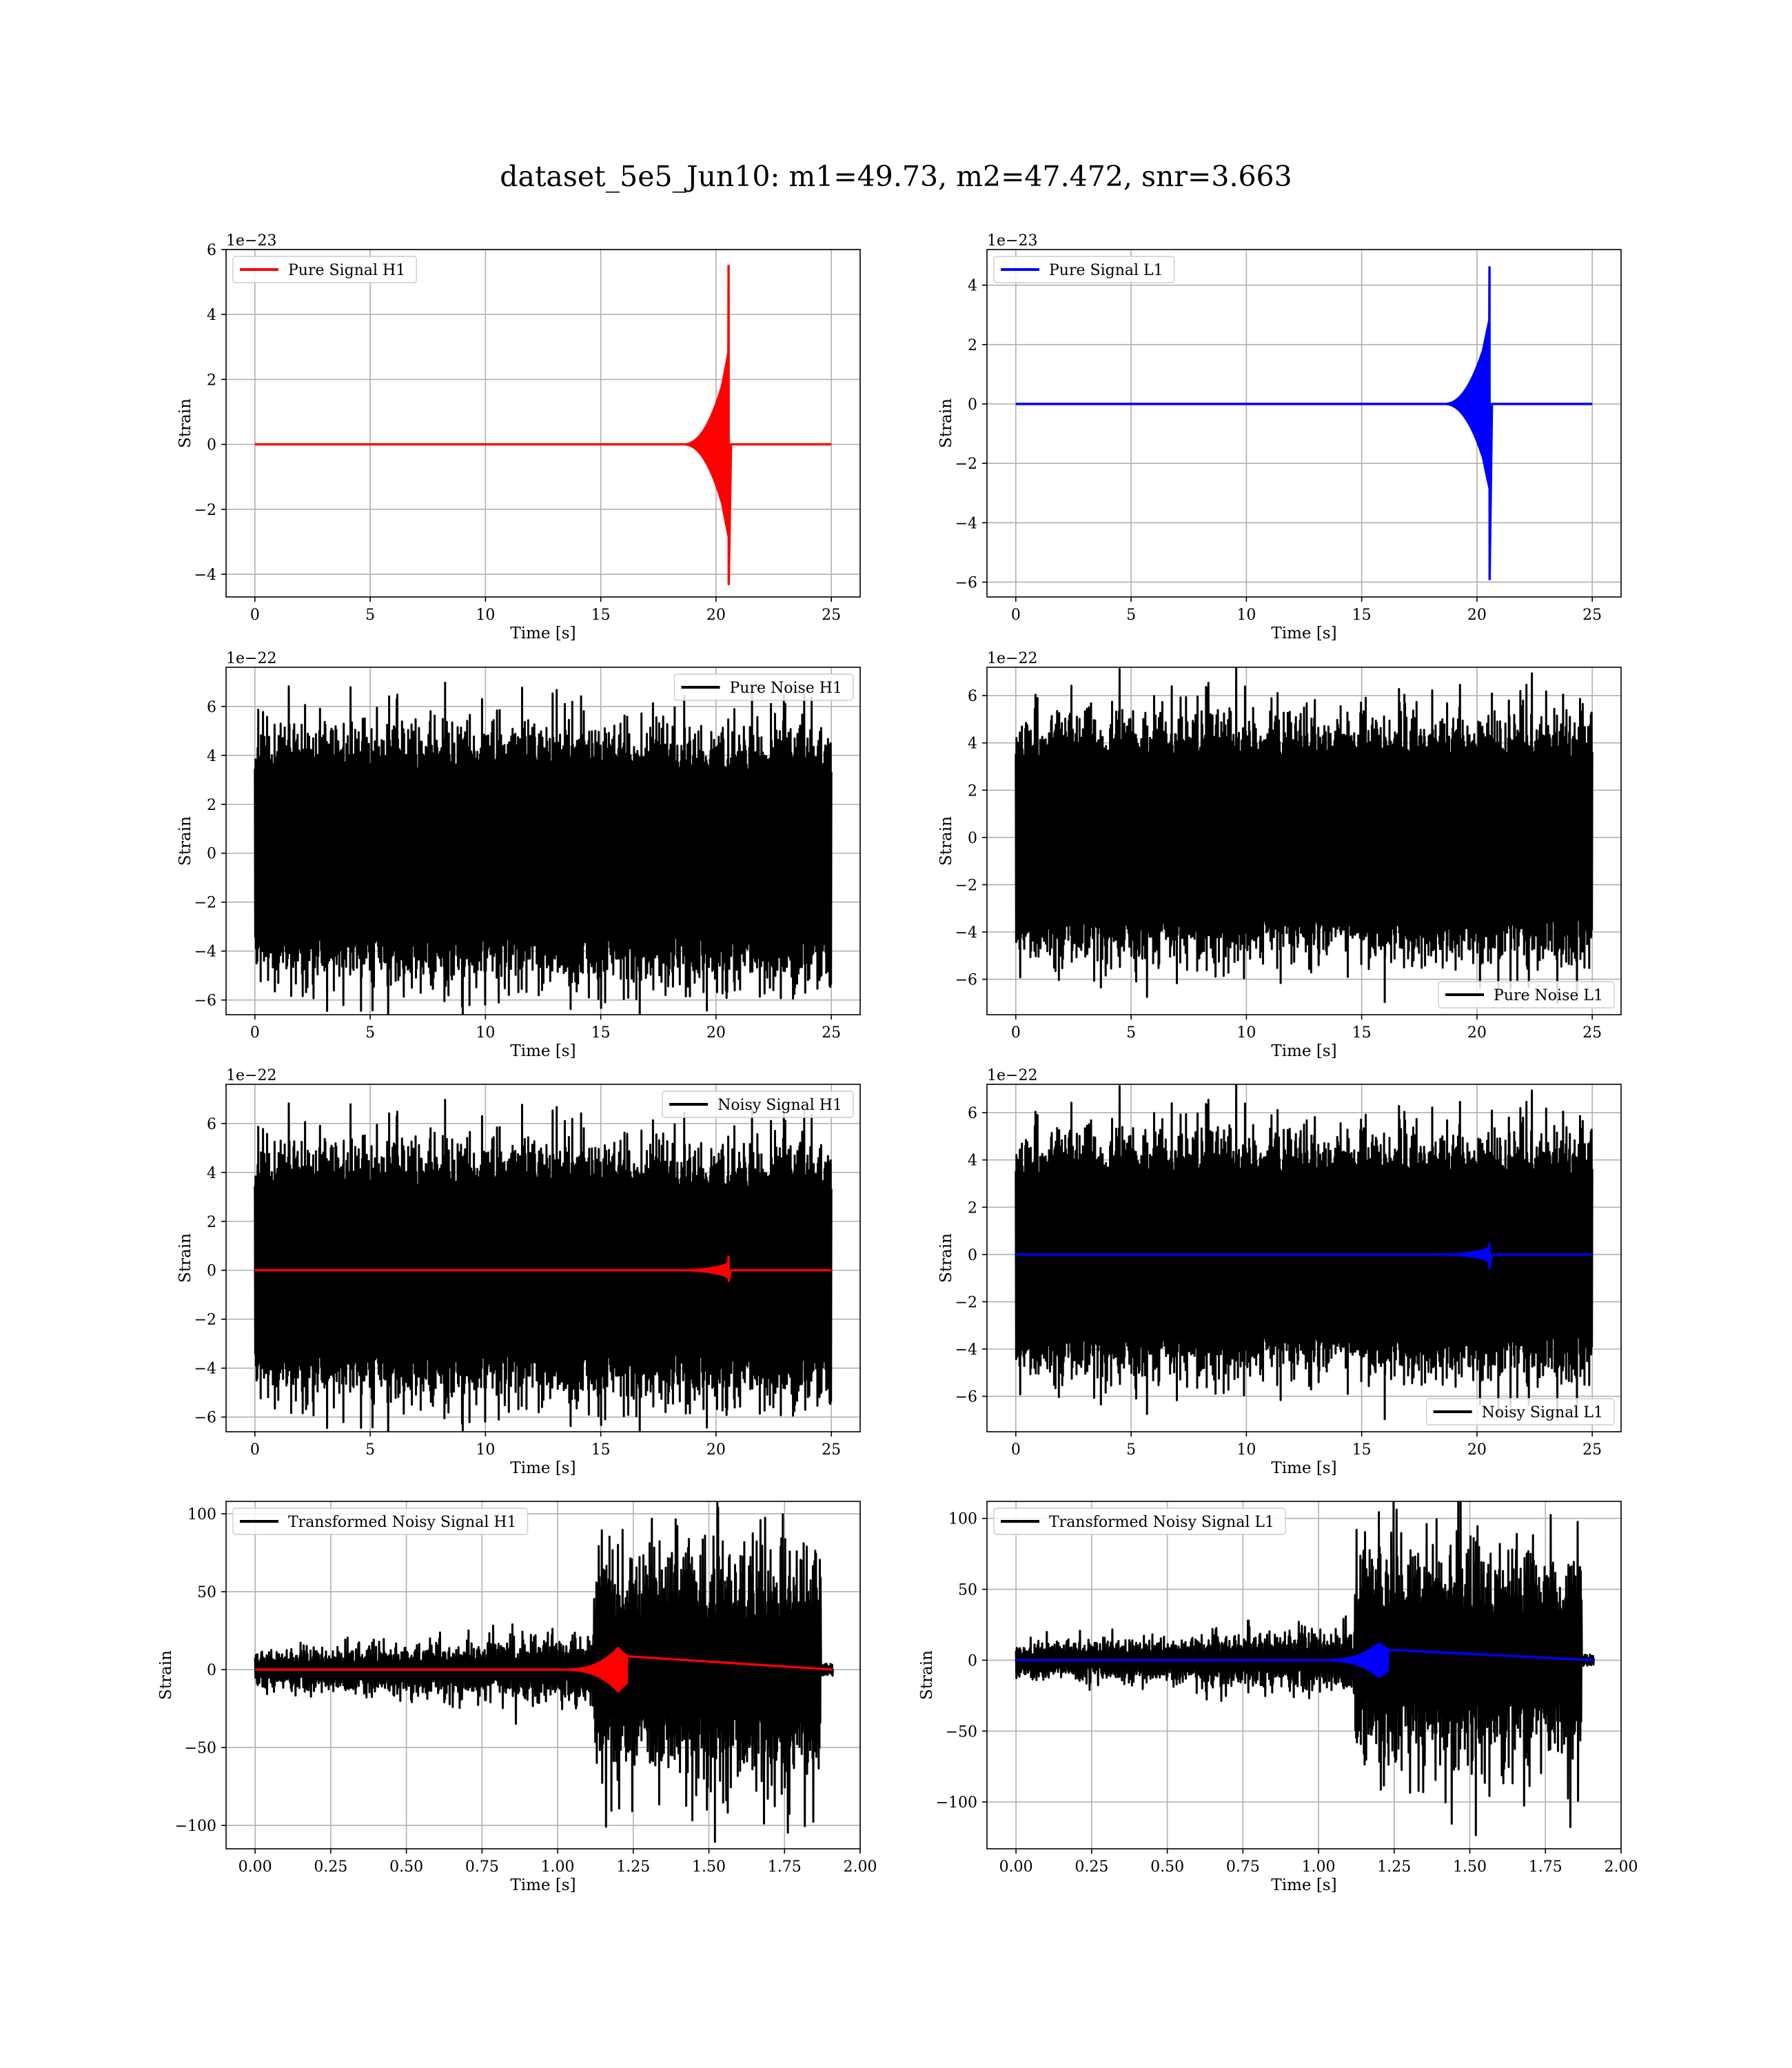 The height and width of the screenshot is (2068, 1792). Describe the element at coordinates (211, 707) in the screenshot. I see `y-tick-label: 6` at that location.